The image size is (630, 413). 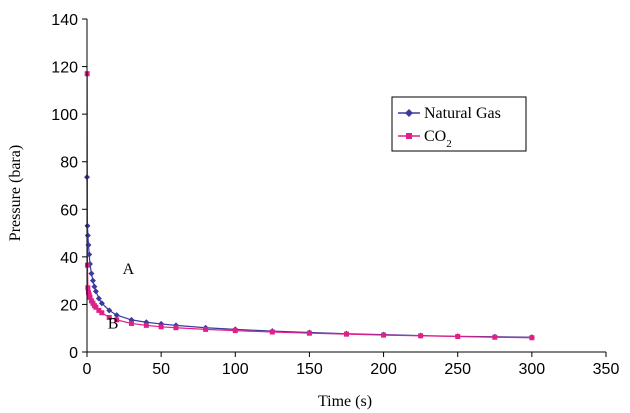 I want to click on legend-label-main: CO, so click(x=435, y=136).